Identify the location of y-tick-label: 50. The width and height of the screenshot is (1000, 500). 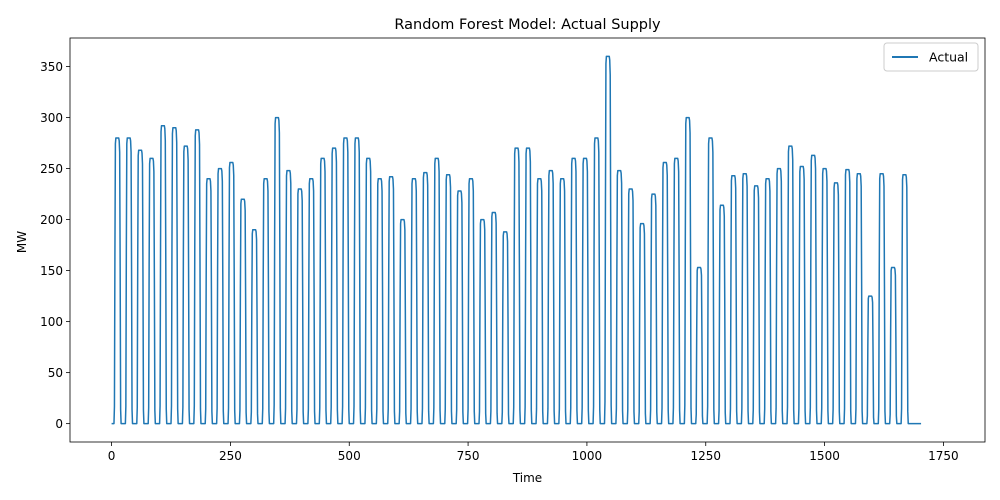
(55, 373).